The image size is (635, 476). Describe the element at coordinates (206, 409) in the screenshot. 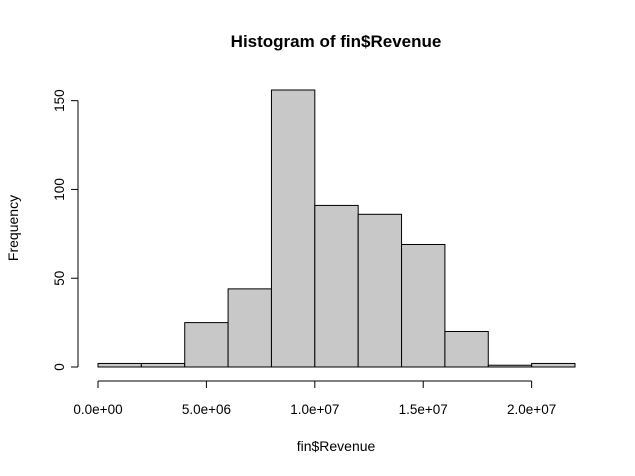

I see `x-tick-label: 5.0e+06` at that location.